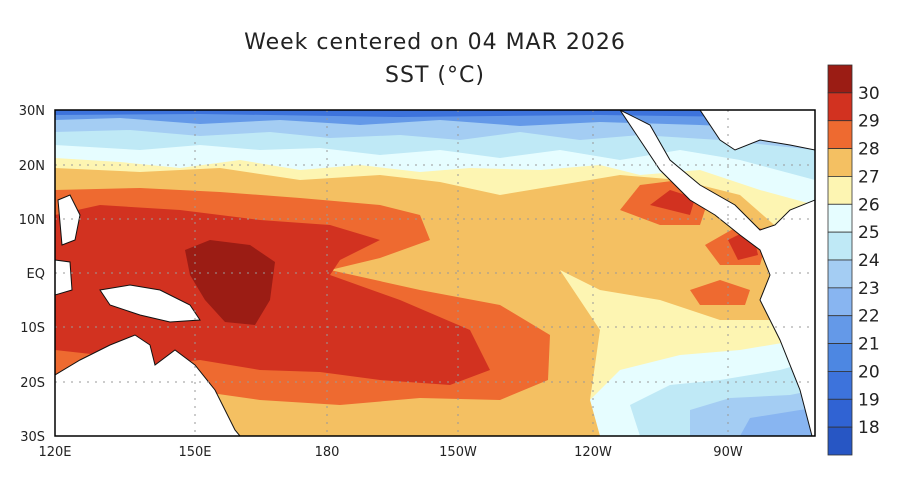 The height and width of the screenshot is (496, 900). Describe the element at coordinates (36, 274) in the screenshot. I see `y-tick: EQ` at that location.